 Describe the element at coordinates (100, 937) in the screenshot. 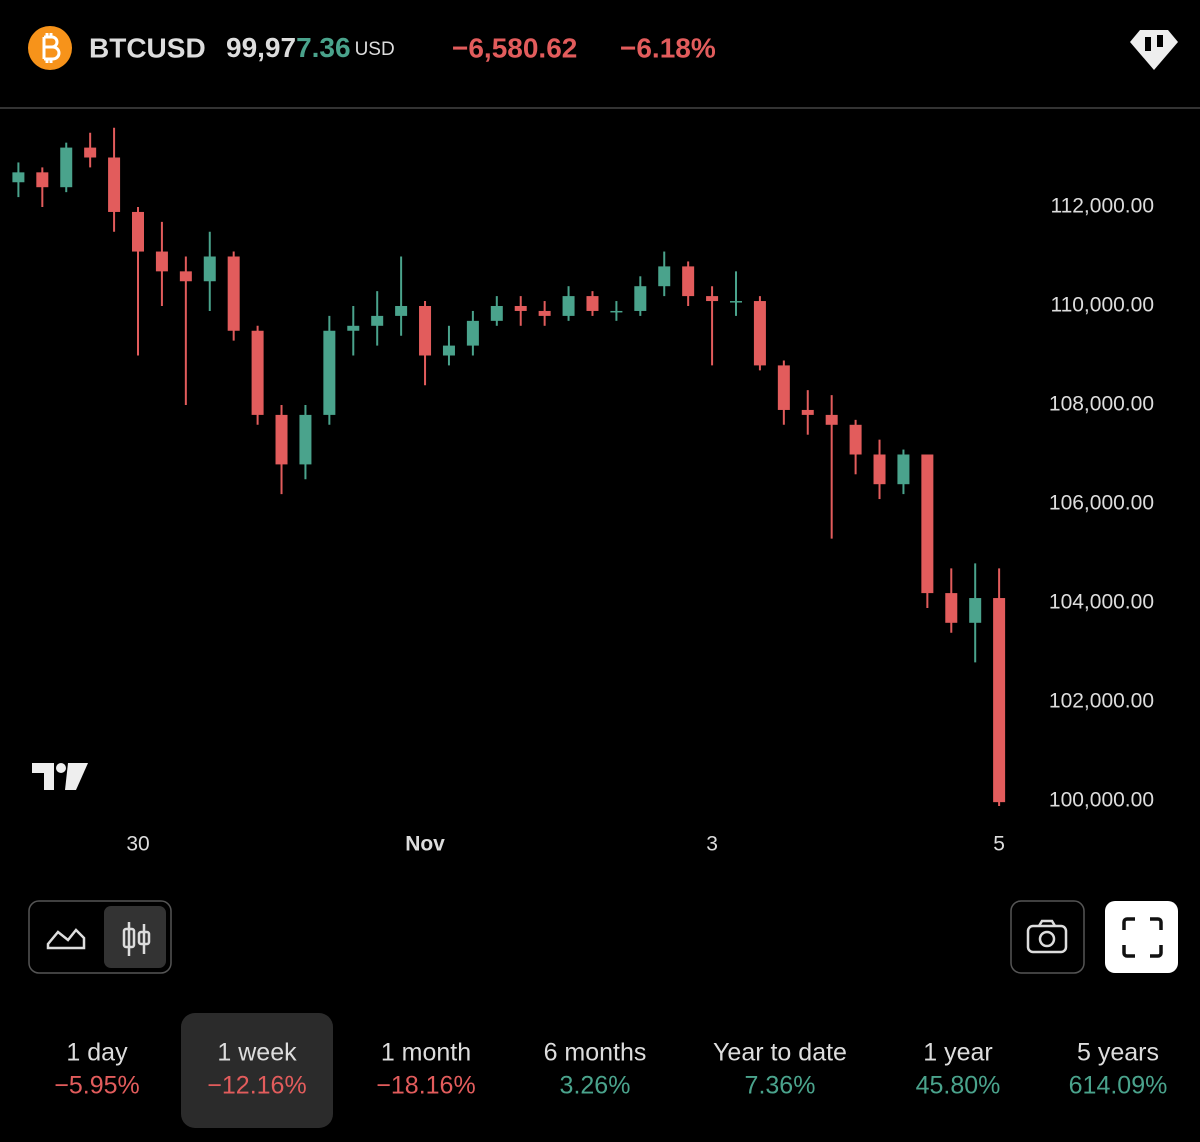

I see `chart-type-toggle` at that location.